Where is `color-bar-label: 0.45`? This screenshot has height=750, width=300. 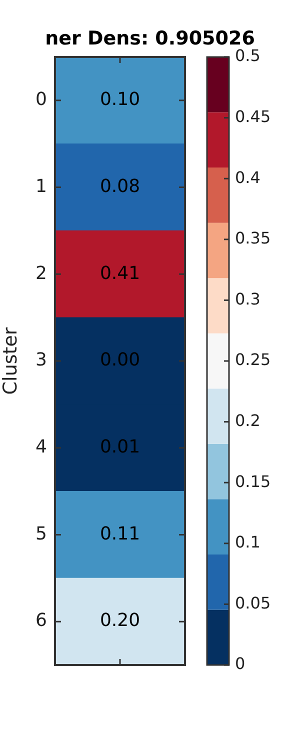 color-bar-label: 0.45 is located at coordinates (253, 116).